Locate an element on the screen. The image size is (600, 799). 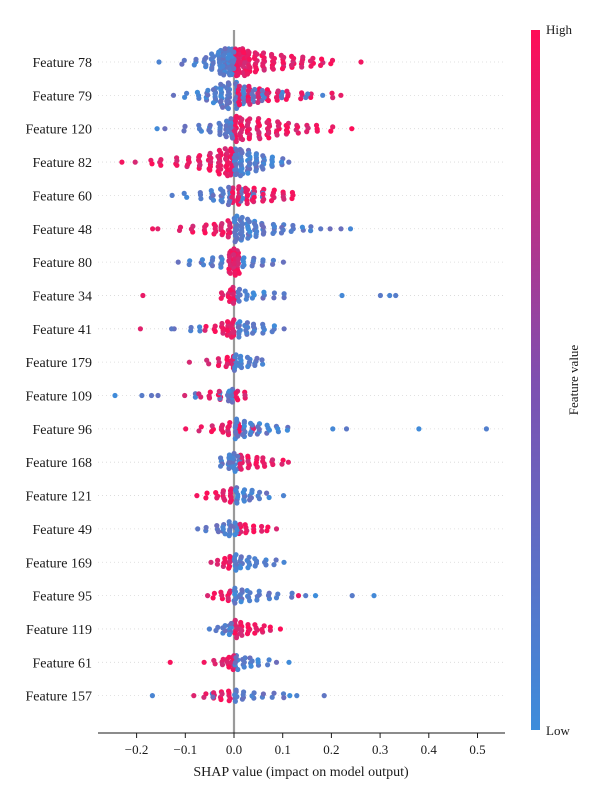
colorbar-high-label: High is located at coordinates (559, 29).